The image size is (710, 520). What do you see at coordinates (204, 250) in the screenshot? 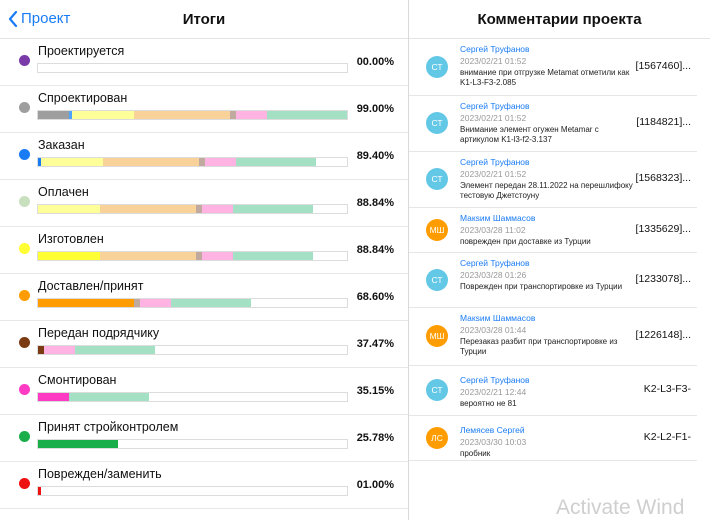
I see `status-row: Изготовлен 88.84%` at bounding box center [204, 250].